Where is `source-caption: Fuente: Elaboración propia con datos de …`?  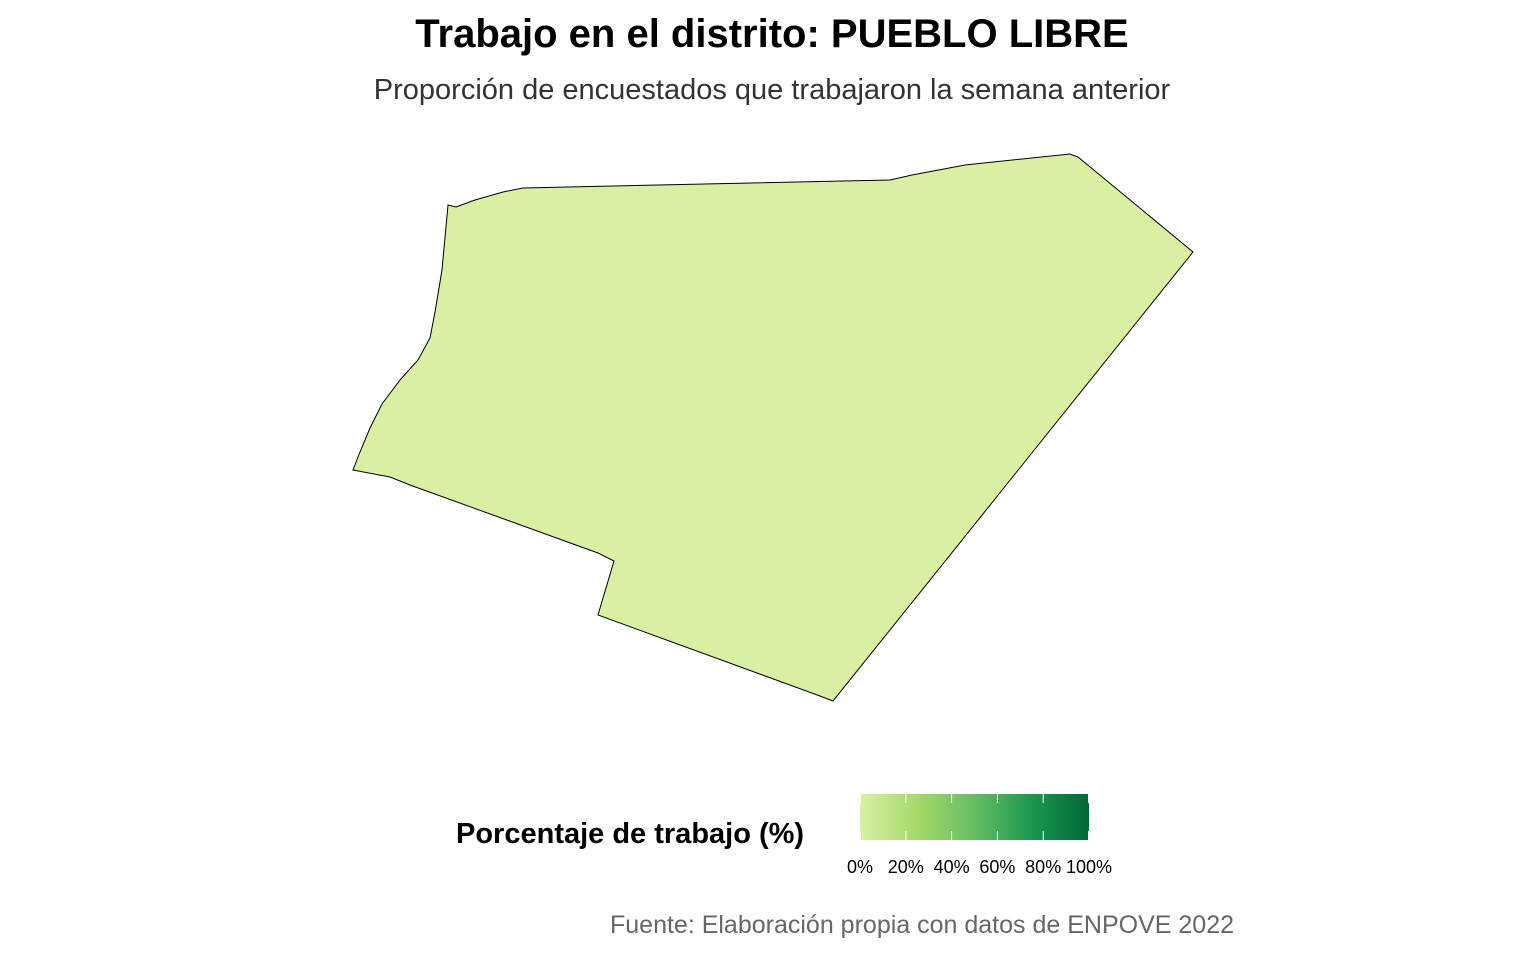 source-caption: Fuente: Elaboración propia con datos de … is located at coordinates (921, 925).